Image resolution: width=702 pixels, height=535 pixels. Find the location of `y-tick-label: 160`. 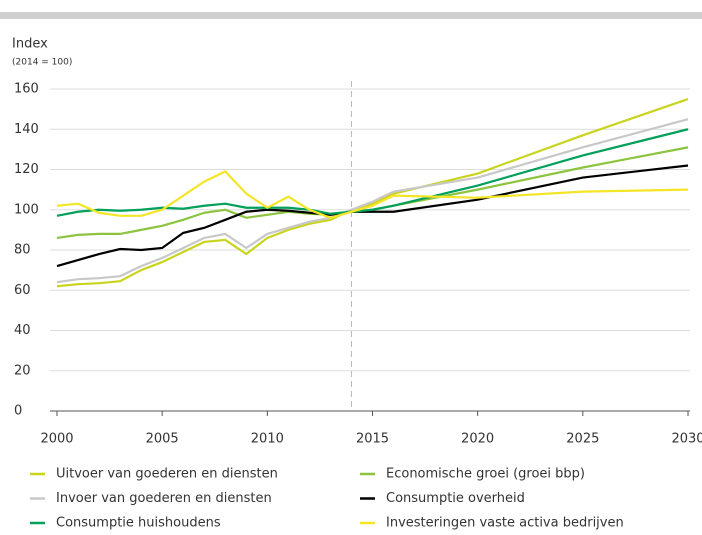

y-tick-label: 160 is located at coordinates (26, 89).